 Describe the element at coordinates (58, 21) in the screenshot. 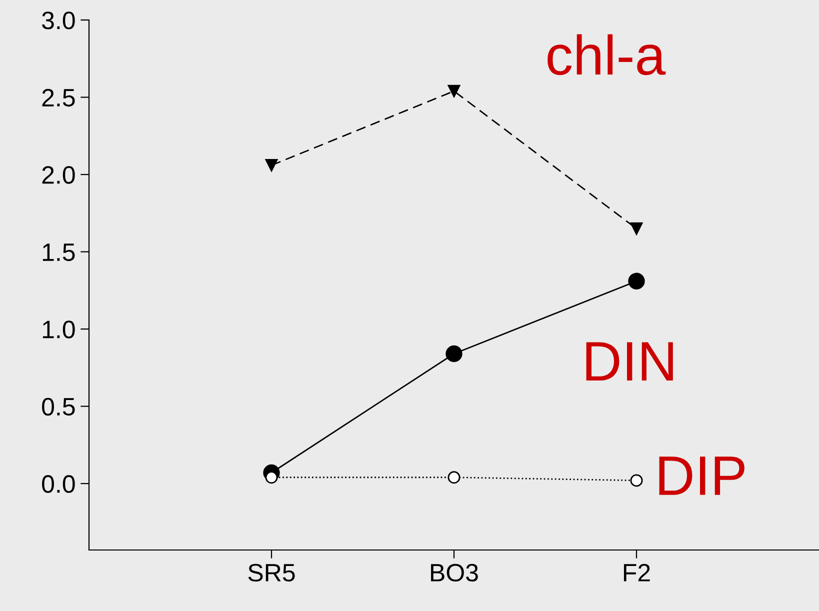

I see `y-tick-label: 3.0` at that location.